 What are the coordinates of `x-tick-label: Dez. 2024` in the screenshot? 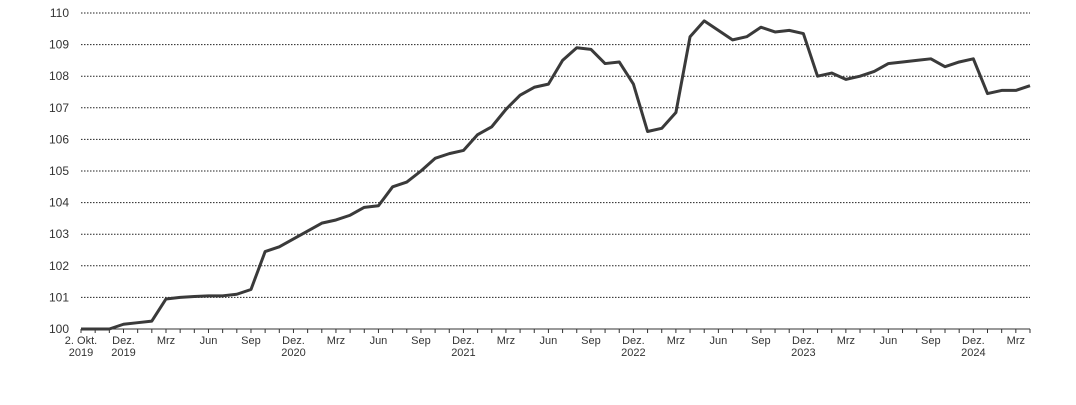 It's located at (973, 347).